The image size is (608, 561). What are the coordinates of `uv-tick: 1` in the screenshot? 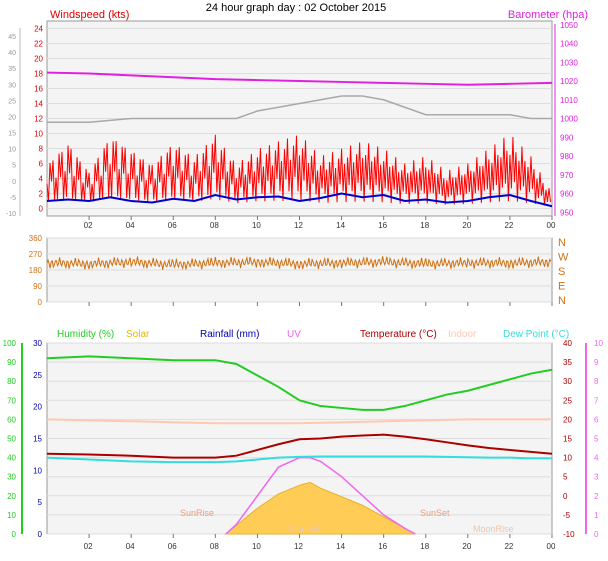 It's located at (596, 515).